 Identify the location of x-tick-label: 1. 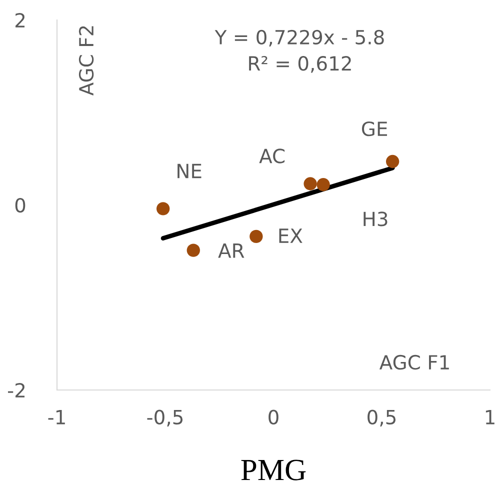
(490, 417).